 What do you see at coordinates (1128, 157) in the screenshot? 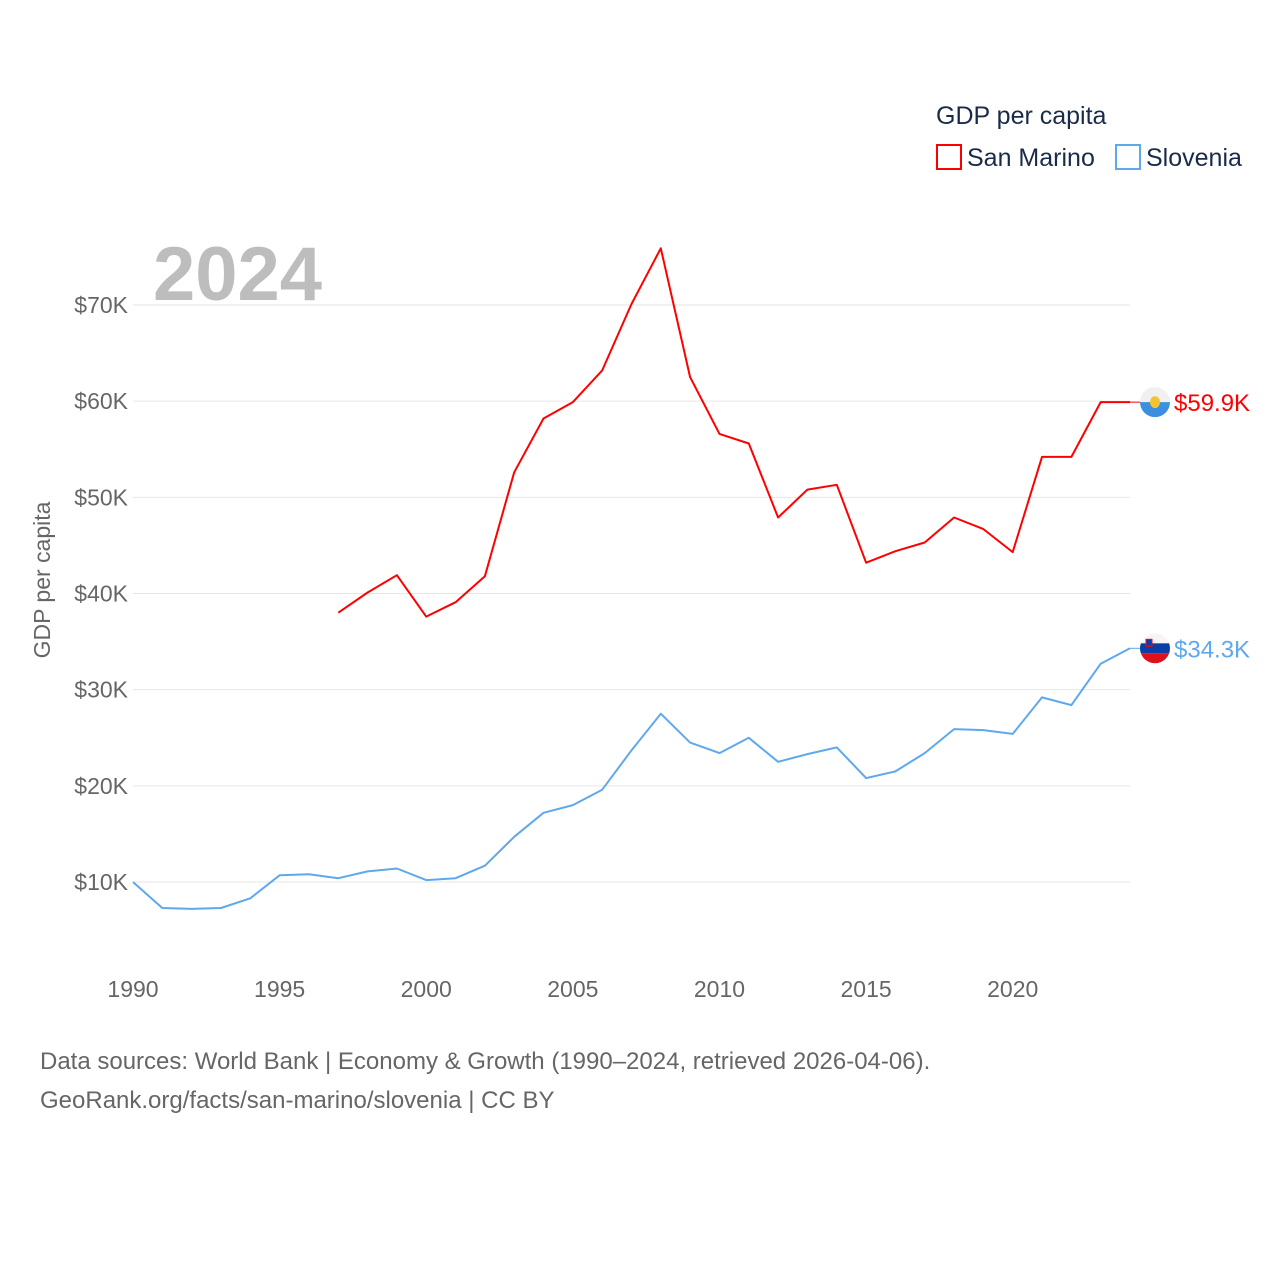
I see `legend-swatch-slovenia` at bounding box center [1128, 157].